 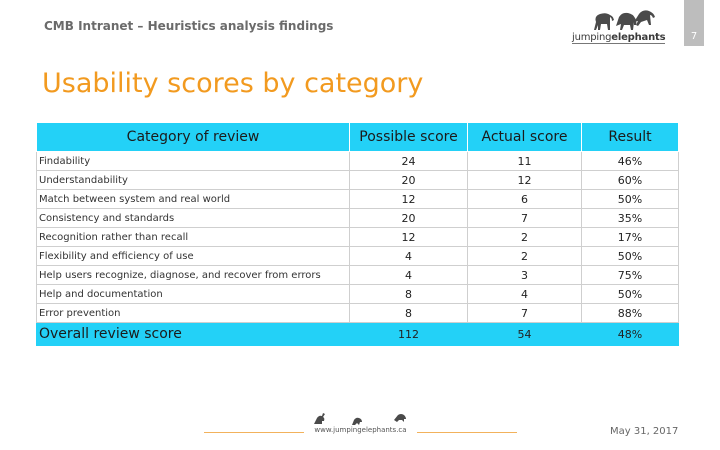 What do you see at coordinates (524, 294) in the screenshot?
I see `row-actual: 4` at bounding box center [524, 294].